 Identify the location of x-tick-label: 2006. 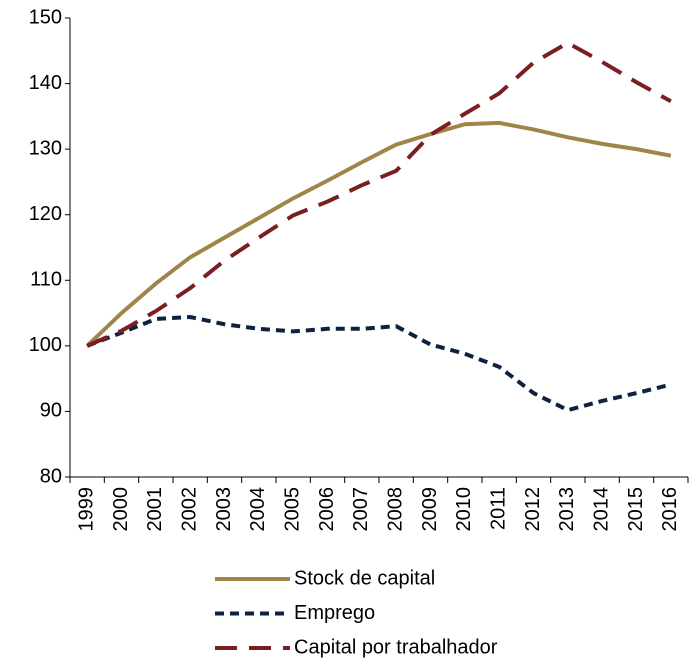
(327, 509).